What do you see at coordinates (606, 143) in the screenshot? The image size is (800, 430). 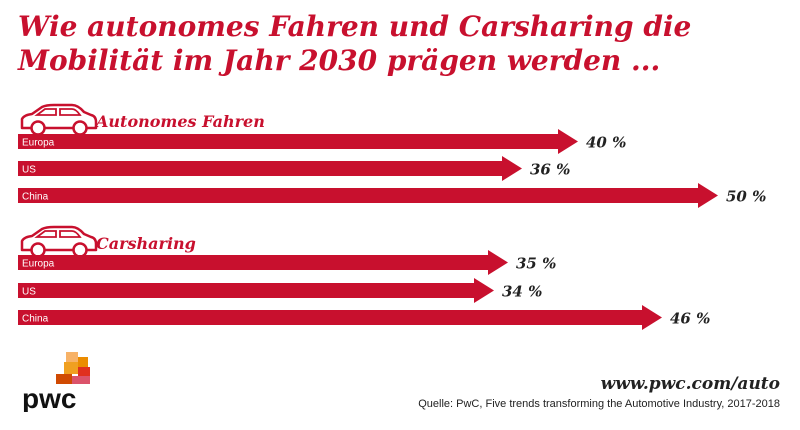 I see `bar-value-label: 40 %` at bounding box center [606, 143].